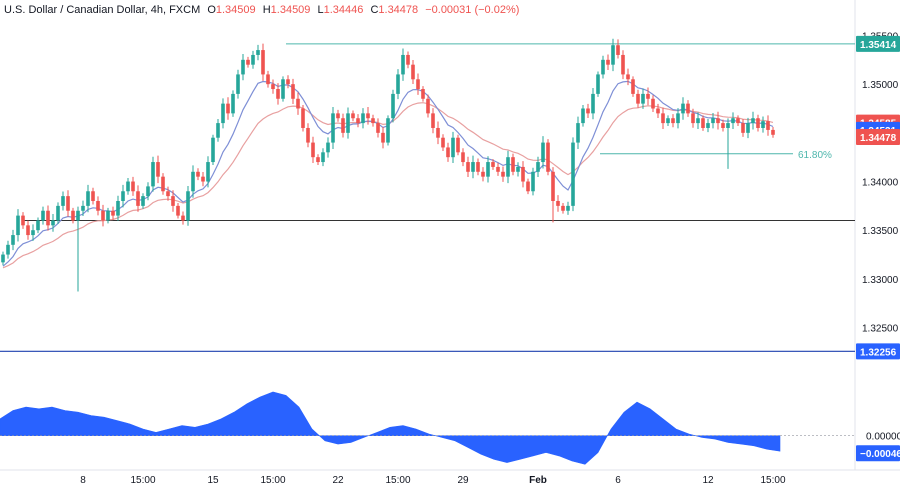 The image size is (900, 486). I want to click on legend-symbol: U.S. Dollar / Canadian Dollar, 4h, FXCM, so click(102, 10).